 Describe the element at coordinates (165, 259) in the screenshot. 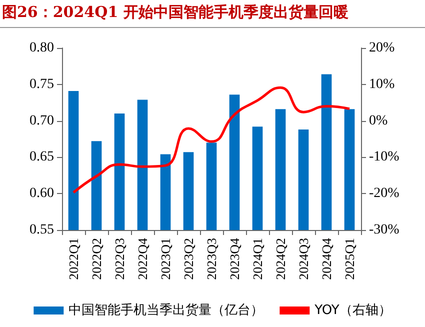

I see `x-tick-label: 2023Q1` at that location.